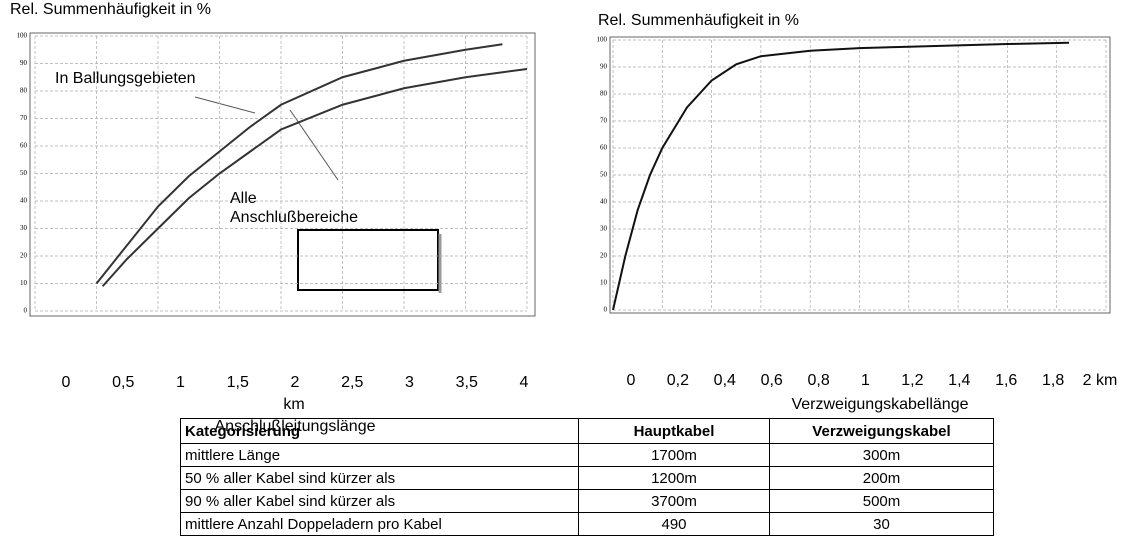 The image size is (1136, 541). What do you see at coordinates (1100, 380) in the screenshot?
I see `x-tick-label: 2 km` at bounding box center [1100, 380].